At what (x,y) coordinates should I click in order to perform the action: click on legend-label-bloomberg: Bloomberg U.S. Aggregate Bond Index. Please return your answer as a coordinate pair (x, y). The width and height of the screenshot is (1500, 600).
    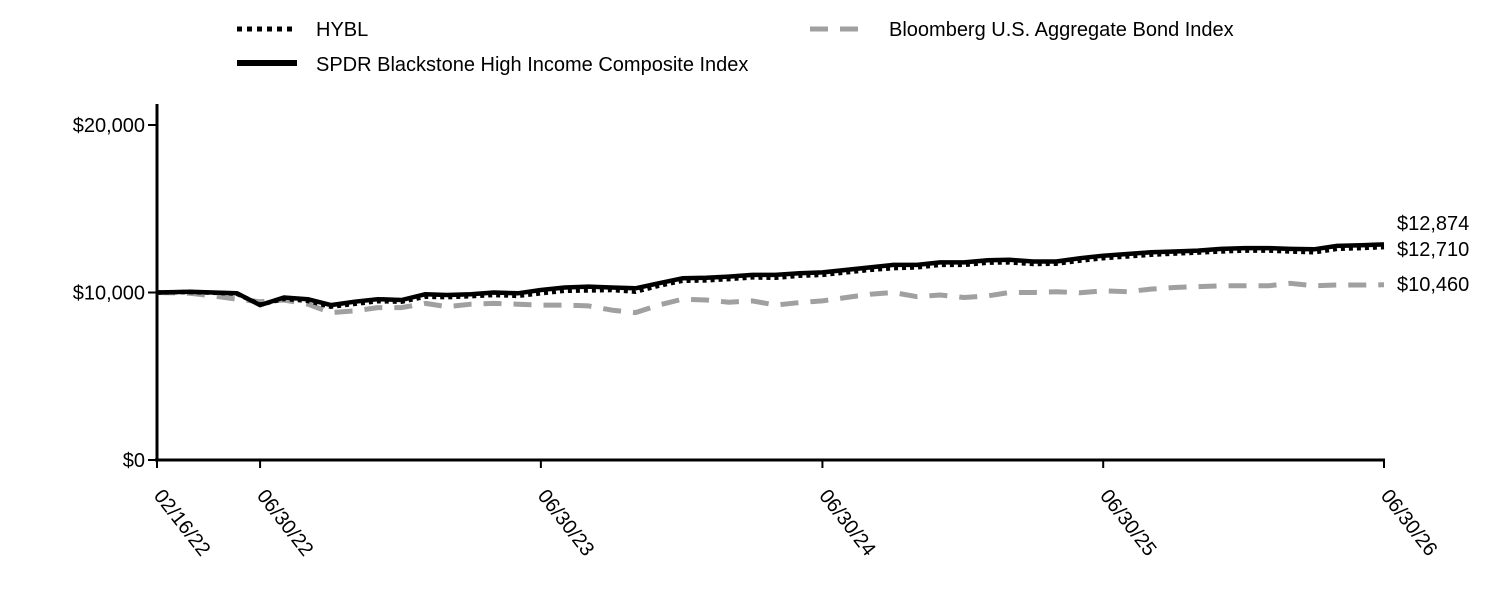
    Looking at the image, I should click on (1061, 30).